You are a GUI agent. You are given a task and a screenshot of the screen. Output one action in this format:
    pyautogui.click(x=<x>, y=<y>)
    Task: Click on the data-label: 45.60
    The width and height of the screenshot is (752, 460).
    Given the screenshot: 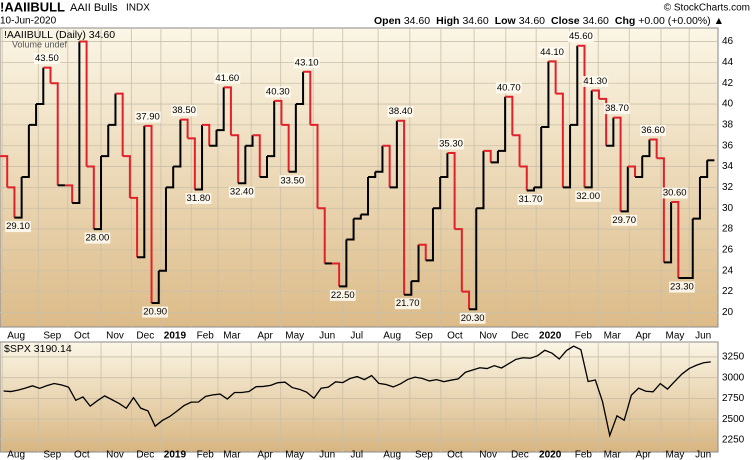 What is the action you would take?
    pyautogui.click(x=581, y=36)
    